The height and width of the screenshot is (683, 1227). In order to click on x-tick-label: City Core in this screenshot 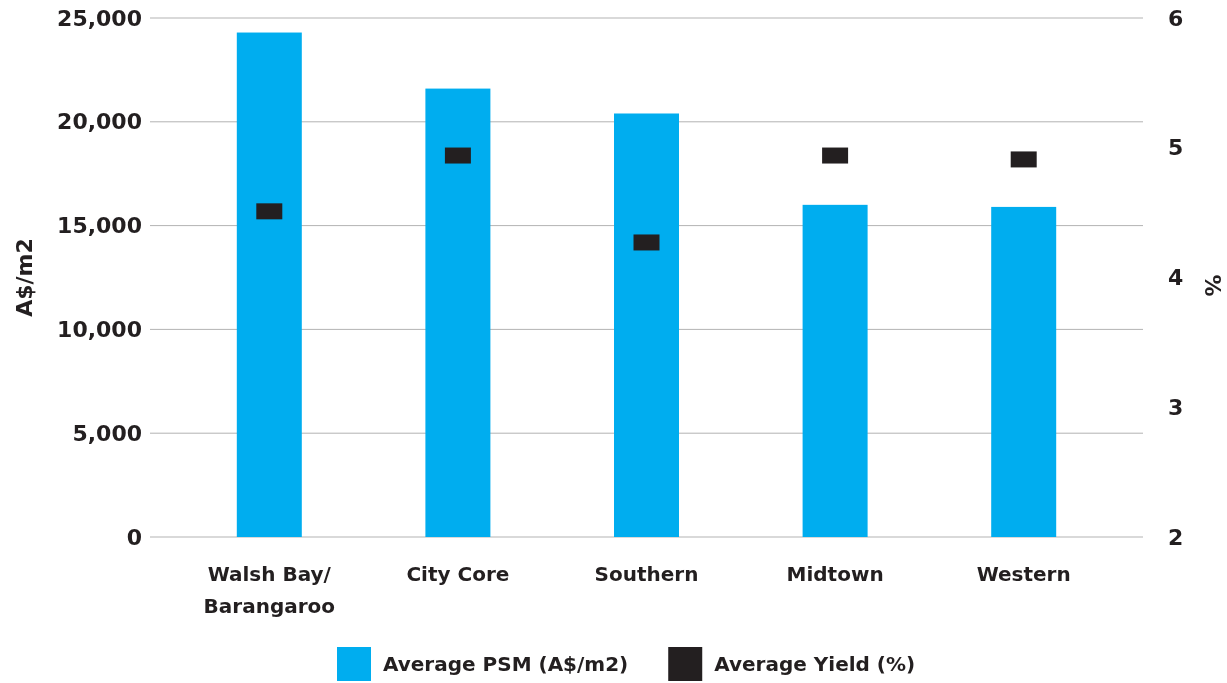, I will do `click(458, 574)`.